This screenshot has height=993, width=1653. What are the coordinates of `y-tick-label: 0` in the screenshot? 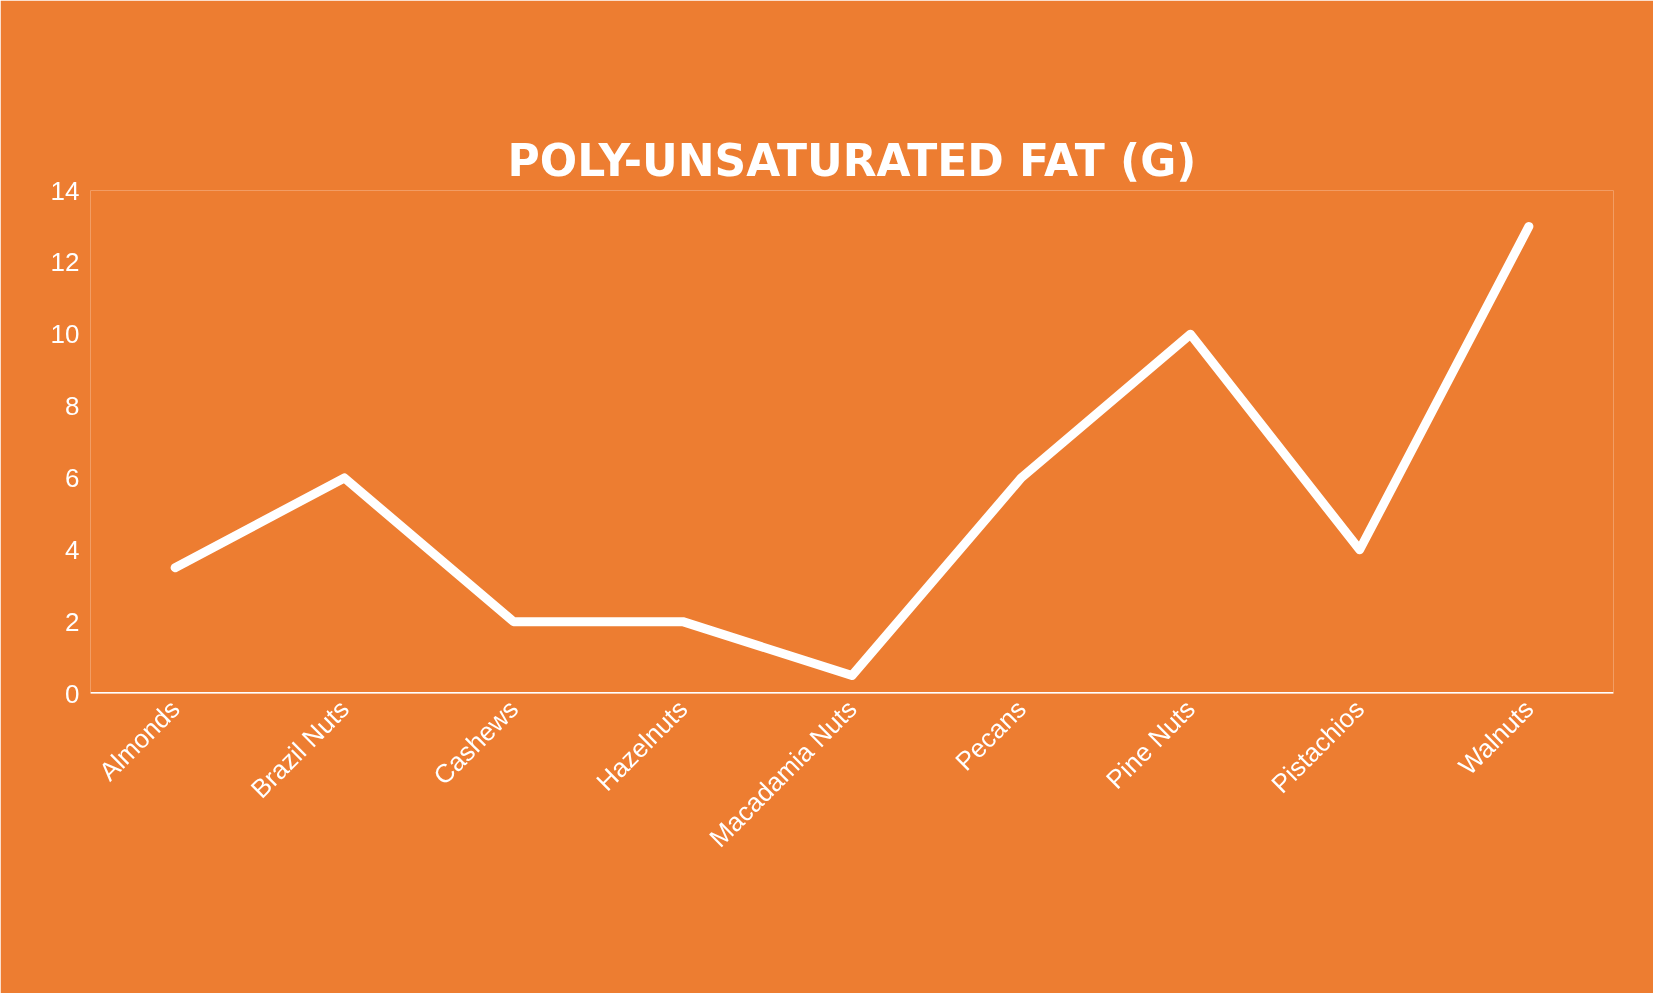 It's located at (72, 693).